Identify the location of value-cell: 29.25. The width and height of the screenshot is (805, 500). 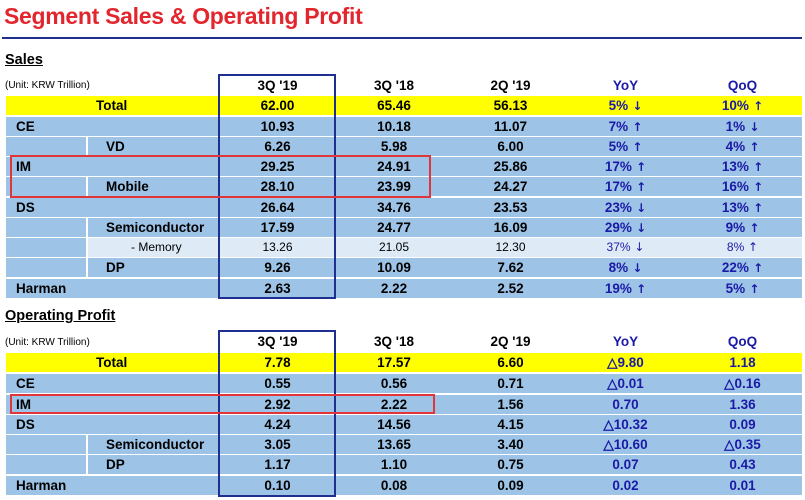
(277, 166).